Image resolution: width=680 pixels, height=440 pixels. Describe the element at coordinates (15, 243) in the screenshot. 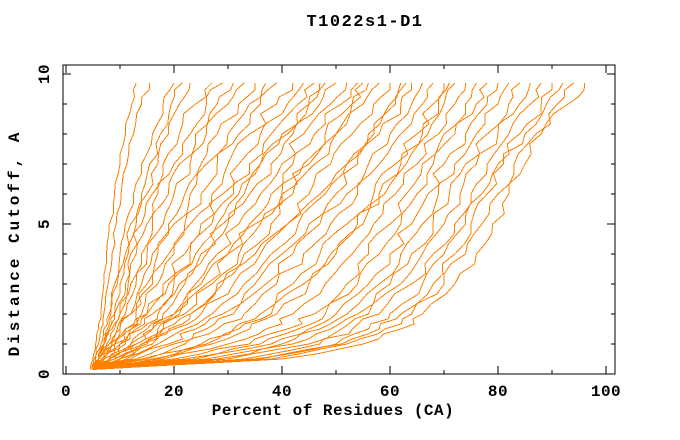

I see `y-axis-label: Distance Cutoff, A` at that location.